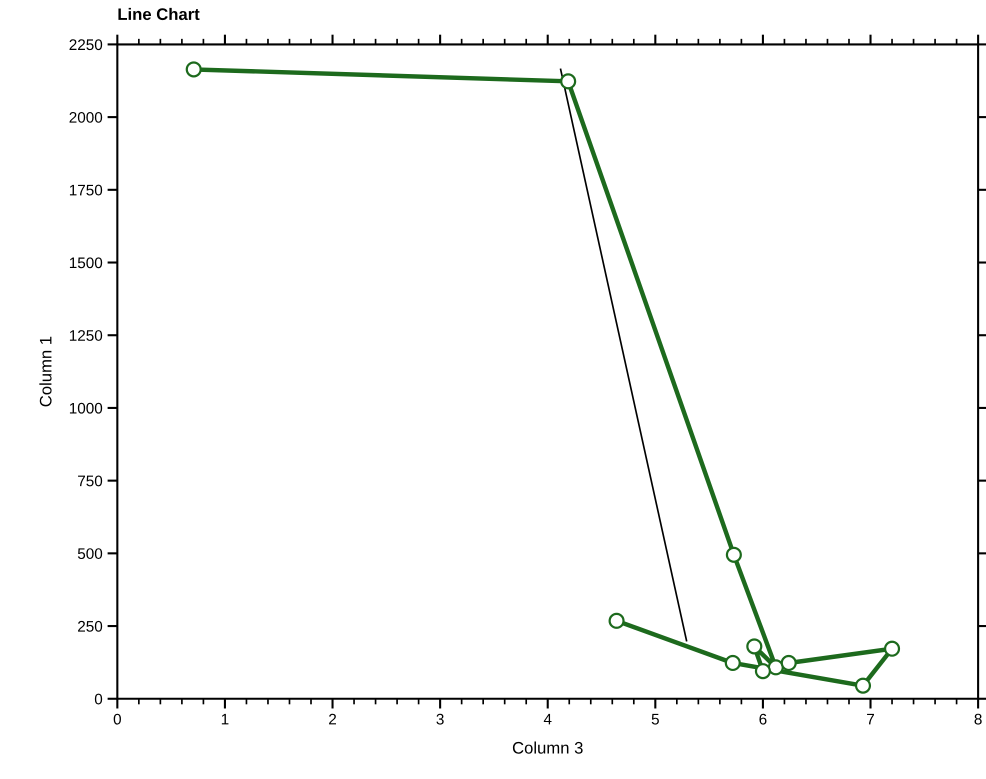  What do you see at coordinates (98, 699) in the screenshot?
I see `y-tick-label: 0` at bounding box center [98, 699].